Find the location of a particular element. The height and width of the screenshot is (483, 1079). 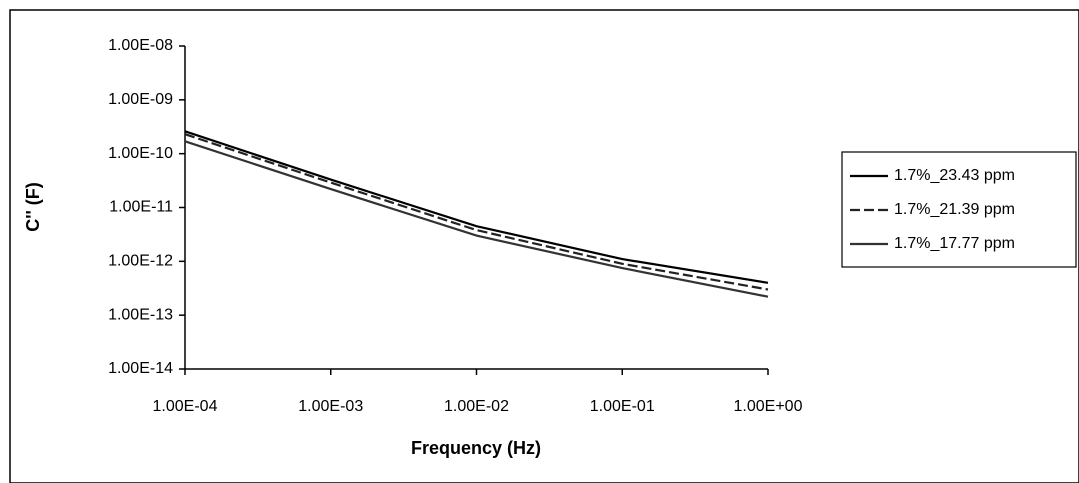

x-tick-label: 1.00E-02 is located at coordinates (476, 406).